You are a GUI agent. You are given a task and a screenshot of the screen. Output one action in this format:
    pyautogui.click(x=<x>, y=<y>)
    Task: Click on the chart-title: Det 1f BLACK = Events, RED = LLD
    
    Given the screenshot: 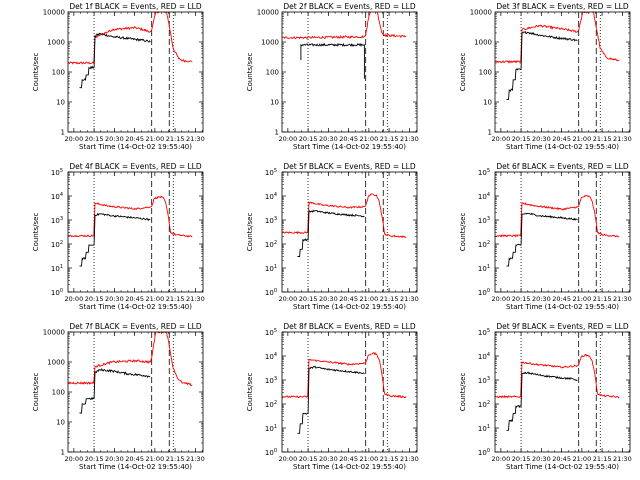 What is the action you would take?
    pyautogui.click(x=135, y=6)
    